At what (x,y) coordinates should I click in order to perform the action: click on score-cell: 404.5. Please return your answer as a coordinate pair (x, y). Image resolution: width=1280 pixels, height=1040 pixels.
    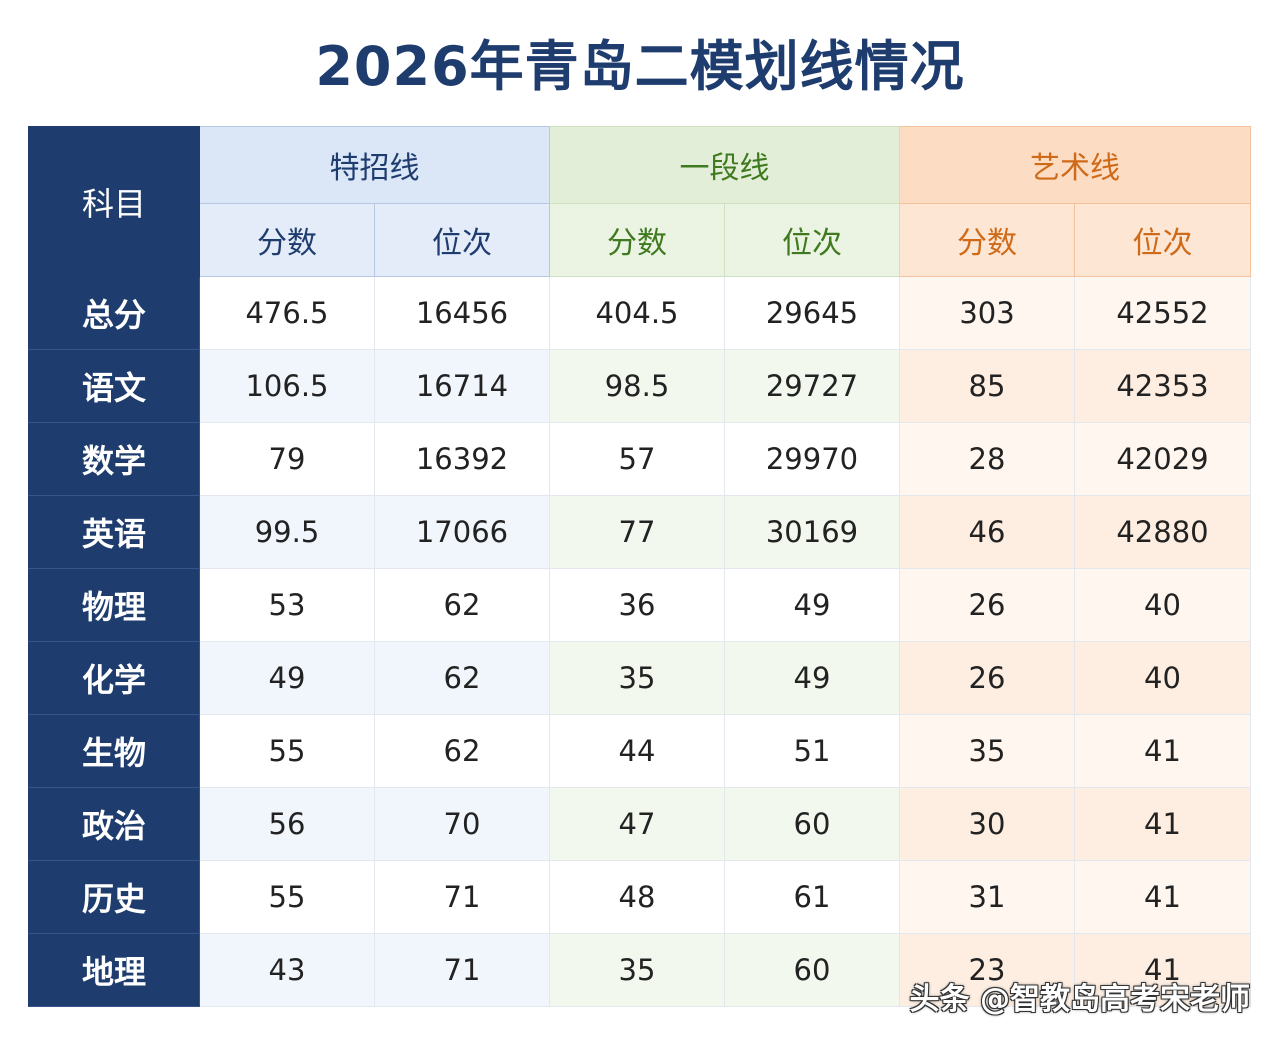
    Looking at the image, I should click on (637, 313).